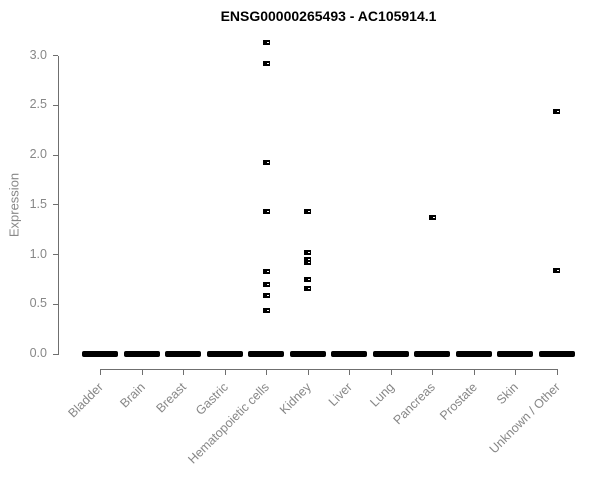  What do you see at coordinates (38, 54) in the screenshot?
I see `y-tick-label: 3.0` at bounding box center [38, 54].